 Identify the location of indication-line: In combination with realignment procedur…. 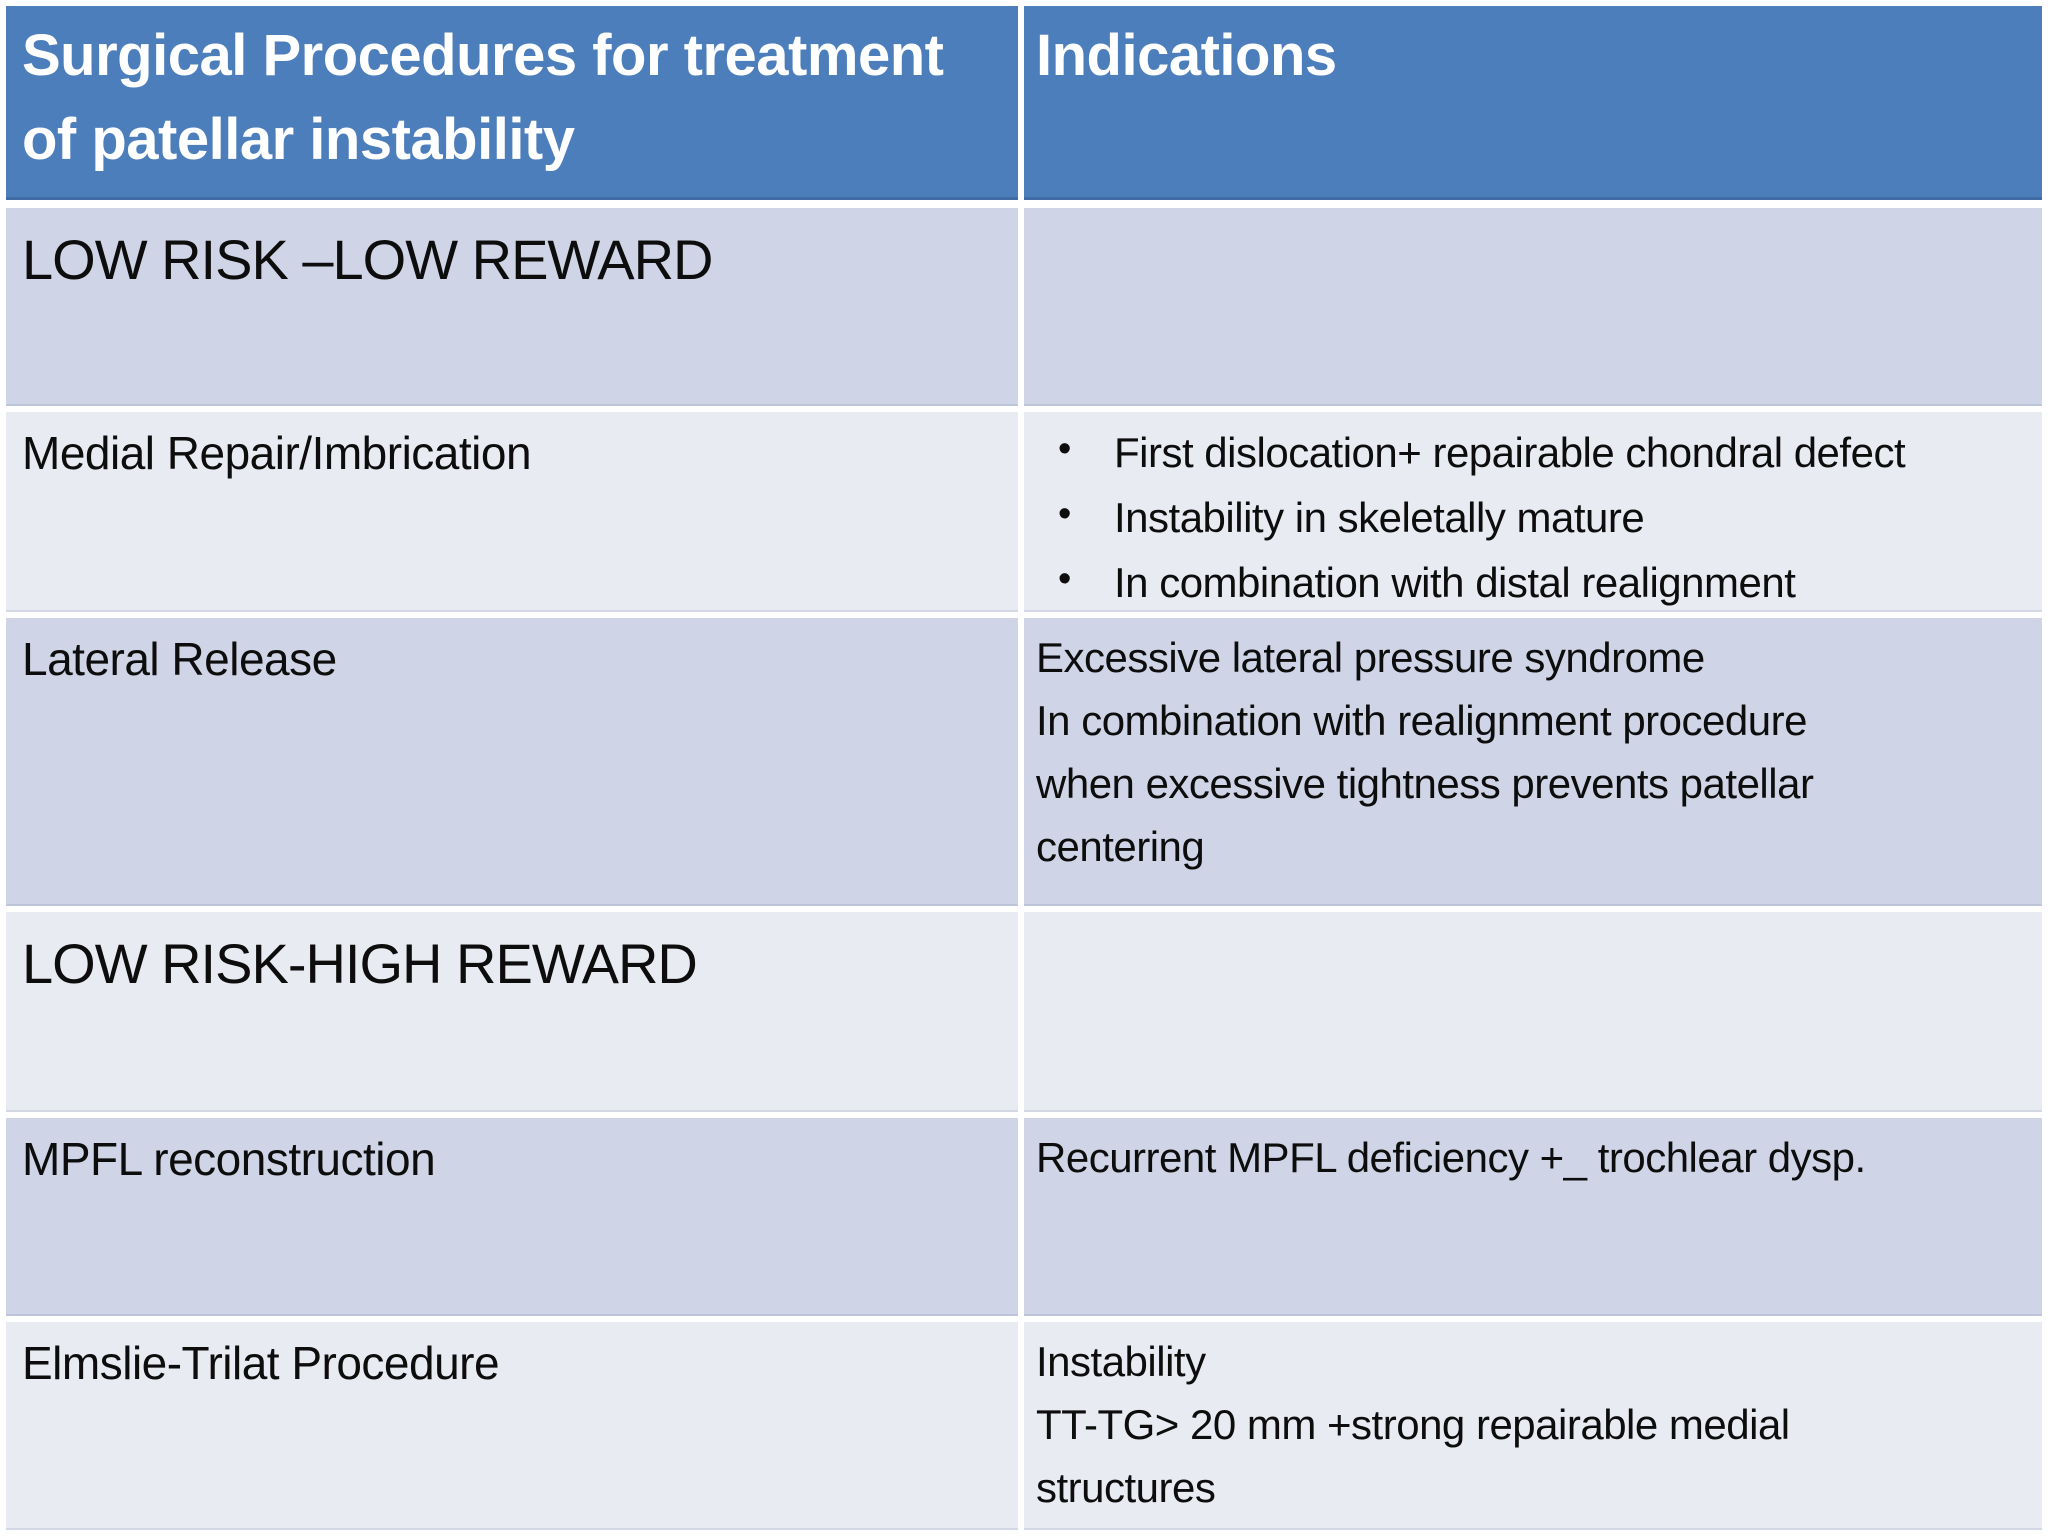
(1421, 720).